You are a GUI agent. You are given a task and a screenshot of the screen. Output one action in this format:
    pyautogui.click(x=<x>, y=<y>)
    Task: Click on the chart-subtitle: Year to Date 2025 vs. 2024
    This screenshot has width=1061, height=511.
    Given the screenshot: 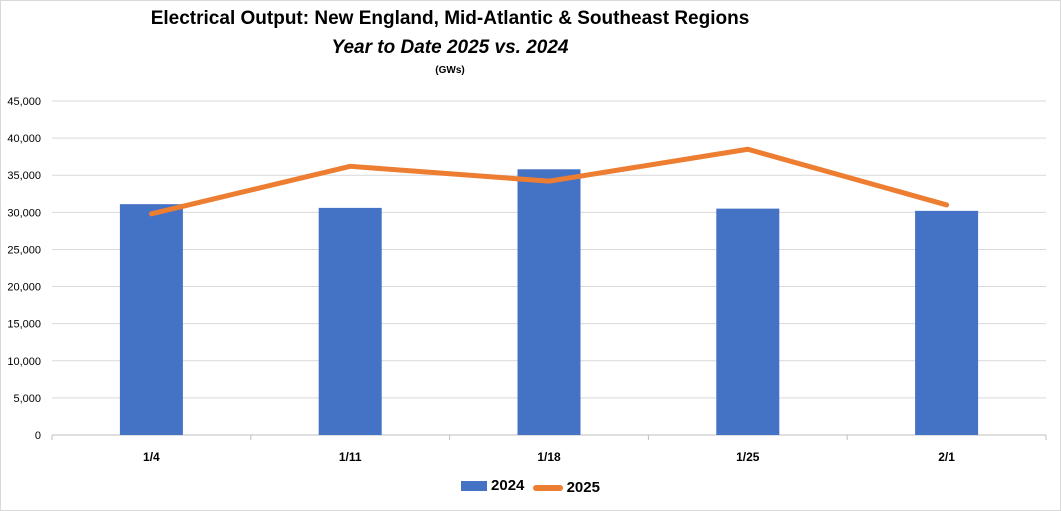 What is the action you would take?
    pyautogui.click(x=450, y=47)
    